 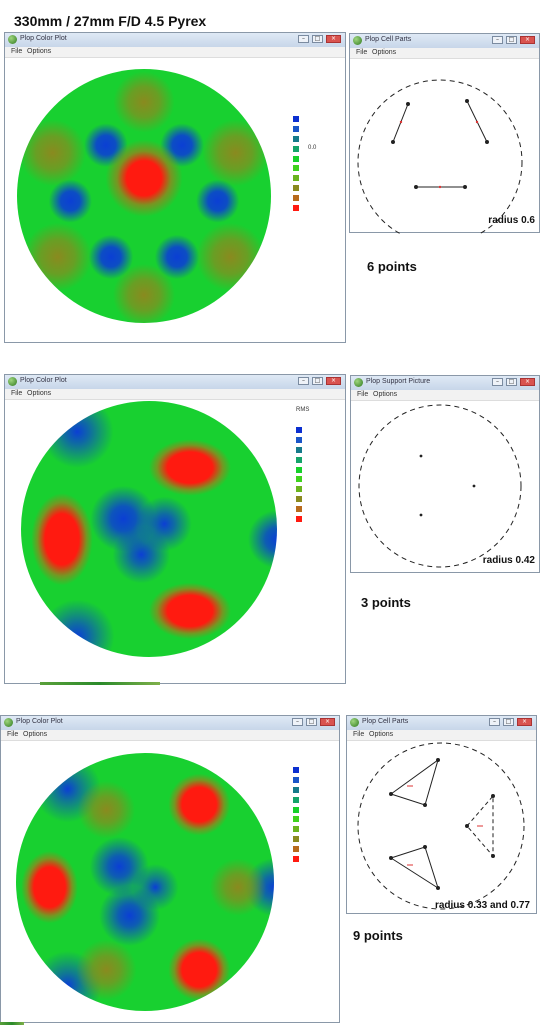 I want to click on color-legend, so click(x=300, y=805).